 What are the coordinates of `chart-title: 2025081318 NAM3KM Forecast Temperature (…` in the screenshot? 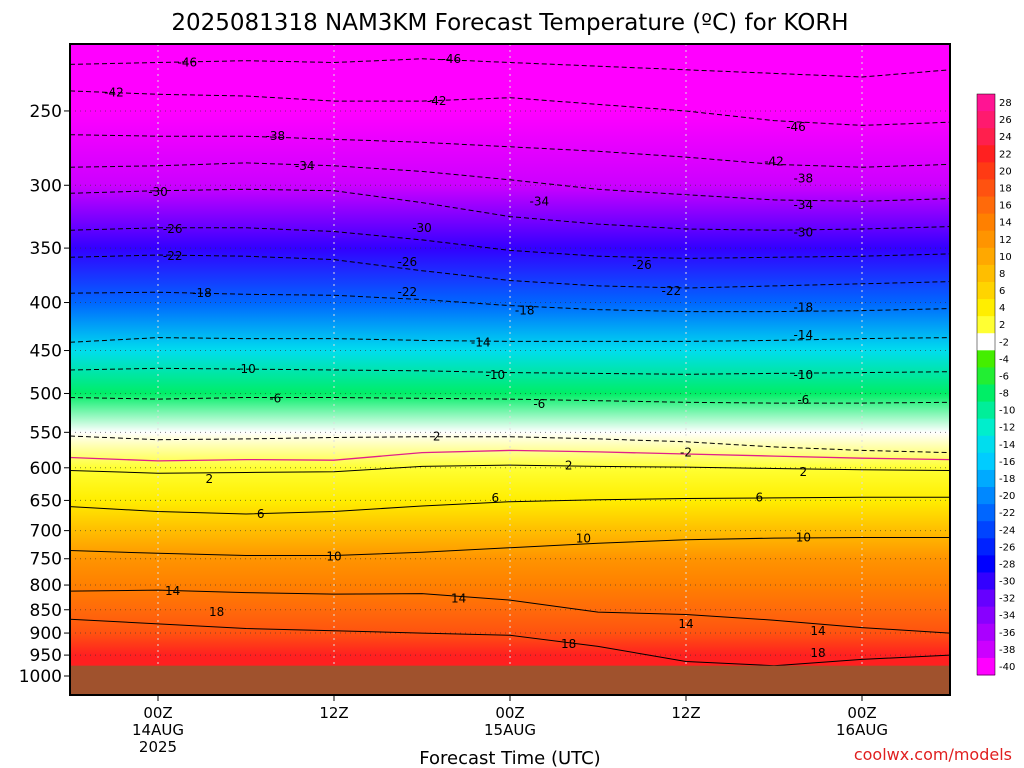 It's located at (509, 23).